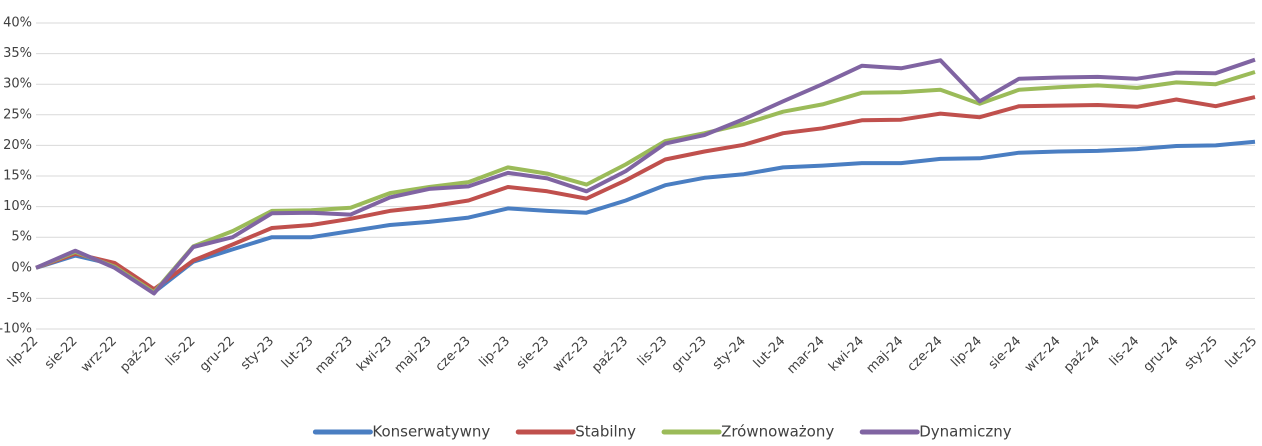  Describe the element at coordinates (1201, 353) in the screenshot. I see `x-tick-label: sty-25` at that location.